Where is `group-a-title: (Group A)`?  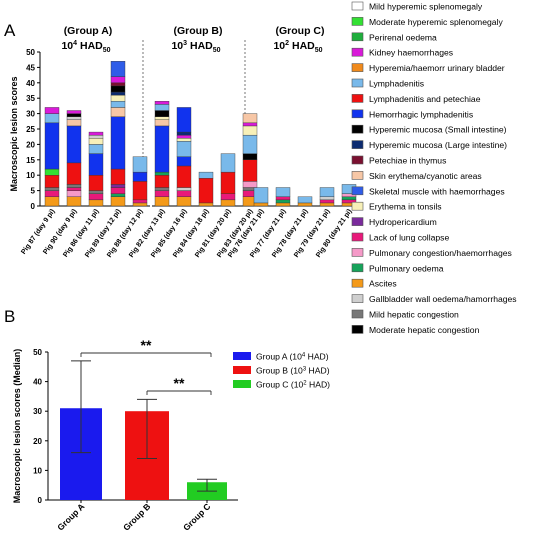
group-a-title: (Group A) is located at coordinates (88, 31).